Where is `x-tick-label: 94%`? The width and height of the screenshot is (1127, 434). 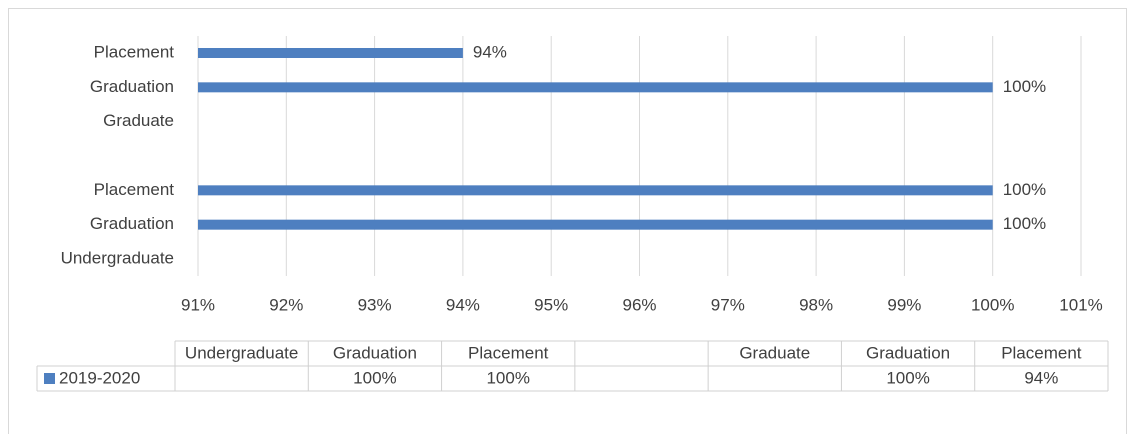 x-tick-label: 94% is located at coordinates (463, 304).